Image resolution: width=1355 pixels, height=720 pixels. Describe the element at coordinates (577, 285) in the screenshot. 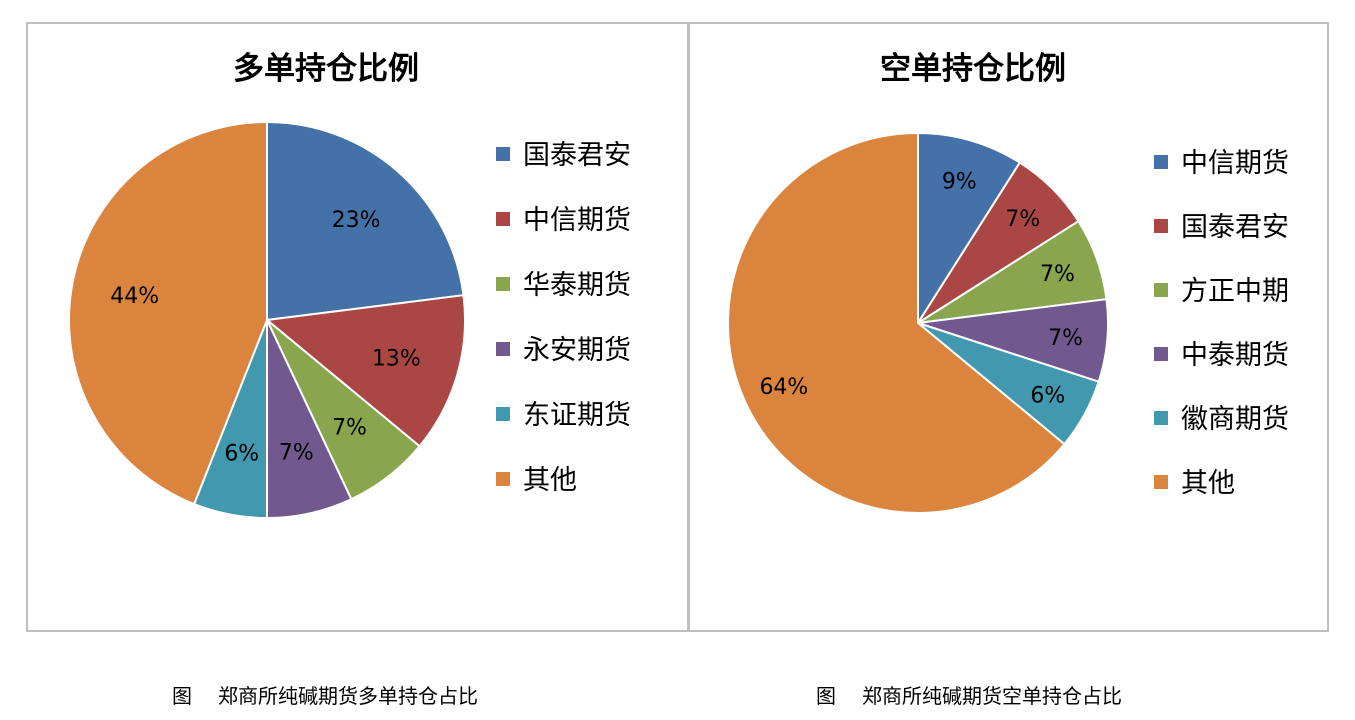

I see `legend-label: 华泰期货` at that location.